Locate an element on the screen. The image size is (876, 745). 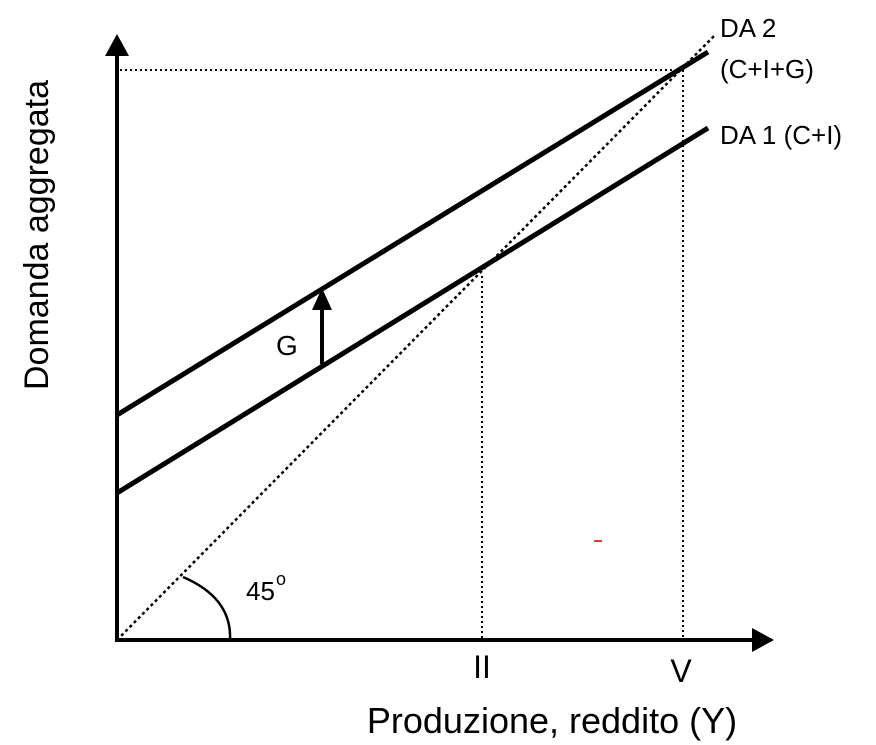
x-mark-label: II is located at coordinates (482, 667).